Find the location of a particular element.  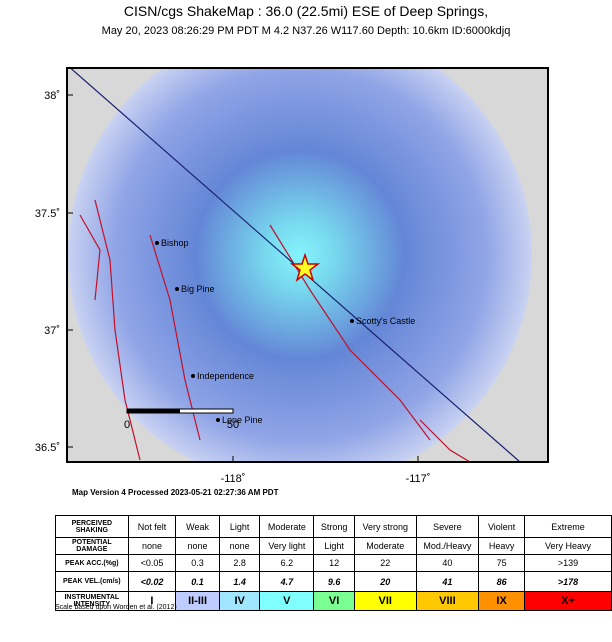

scale-label: 0 is located at coordinates (127, 425).